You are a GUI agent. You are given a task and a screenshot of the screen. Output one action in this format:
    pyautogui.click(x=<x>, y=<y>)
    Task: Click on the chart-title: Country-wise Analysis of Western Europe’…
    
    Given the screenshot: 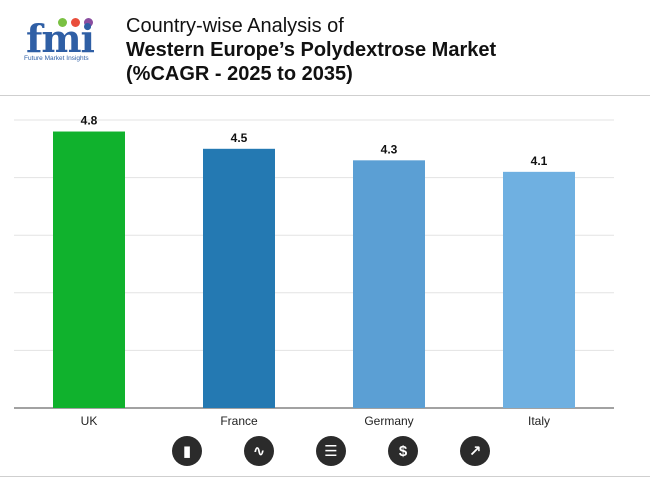 What is the action you would take?
    pyautogui.click(x=311, y=50)
    